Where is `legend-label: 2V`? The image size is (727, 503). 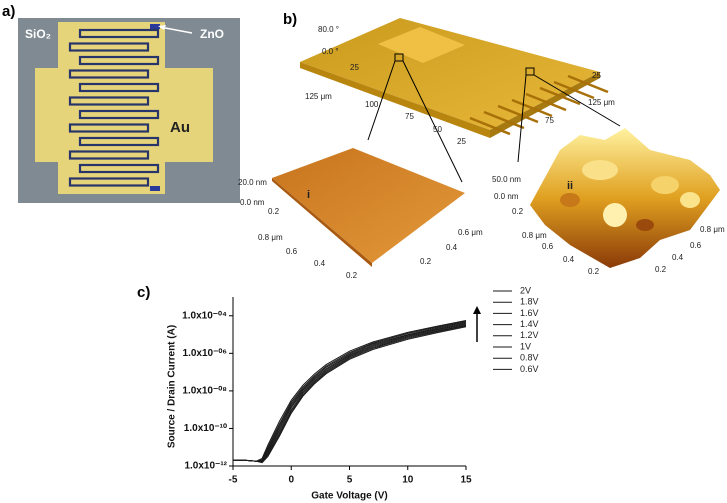
legend-label: 2V is located at coordinates (525, 290).